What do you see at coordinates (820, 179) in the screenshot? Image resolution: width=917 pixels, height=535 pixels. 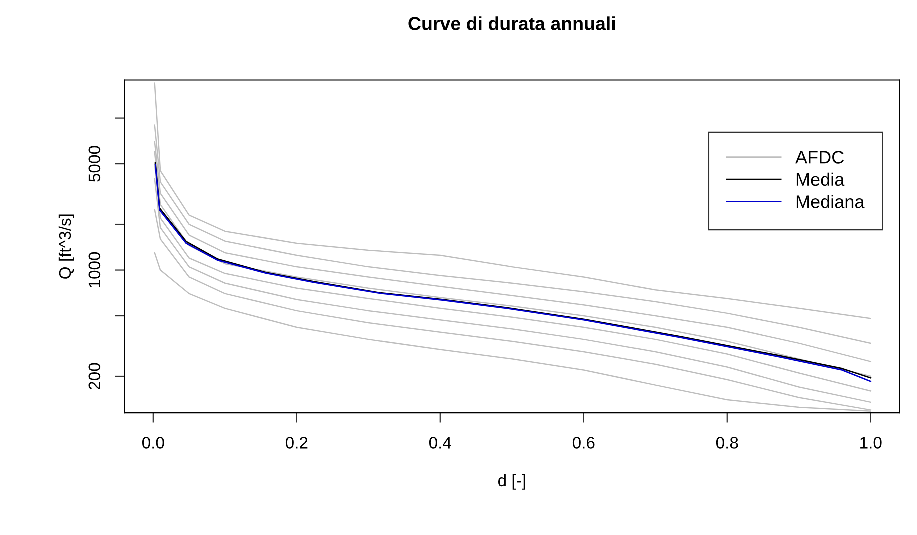 I see `legend-label: Media` at bounding box center [820, 179].